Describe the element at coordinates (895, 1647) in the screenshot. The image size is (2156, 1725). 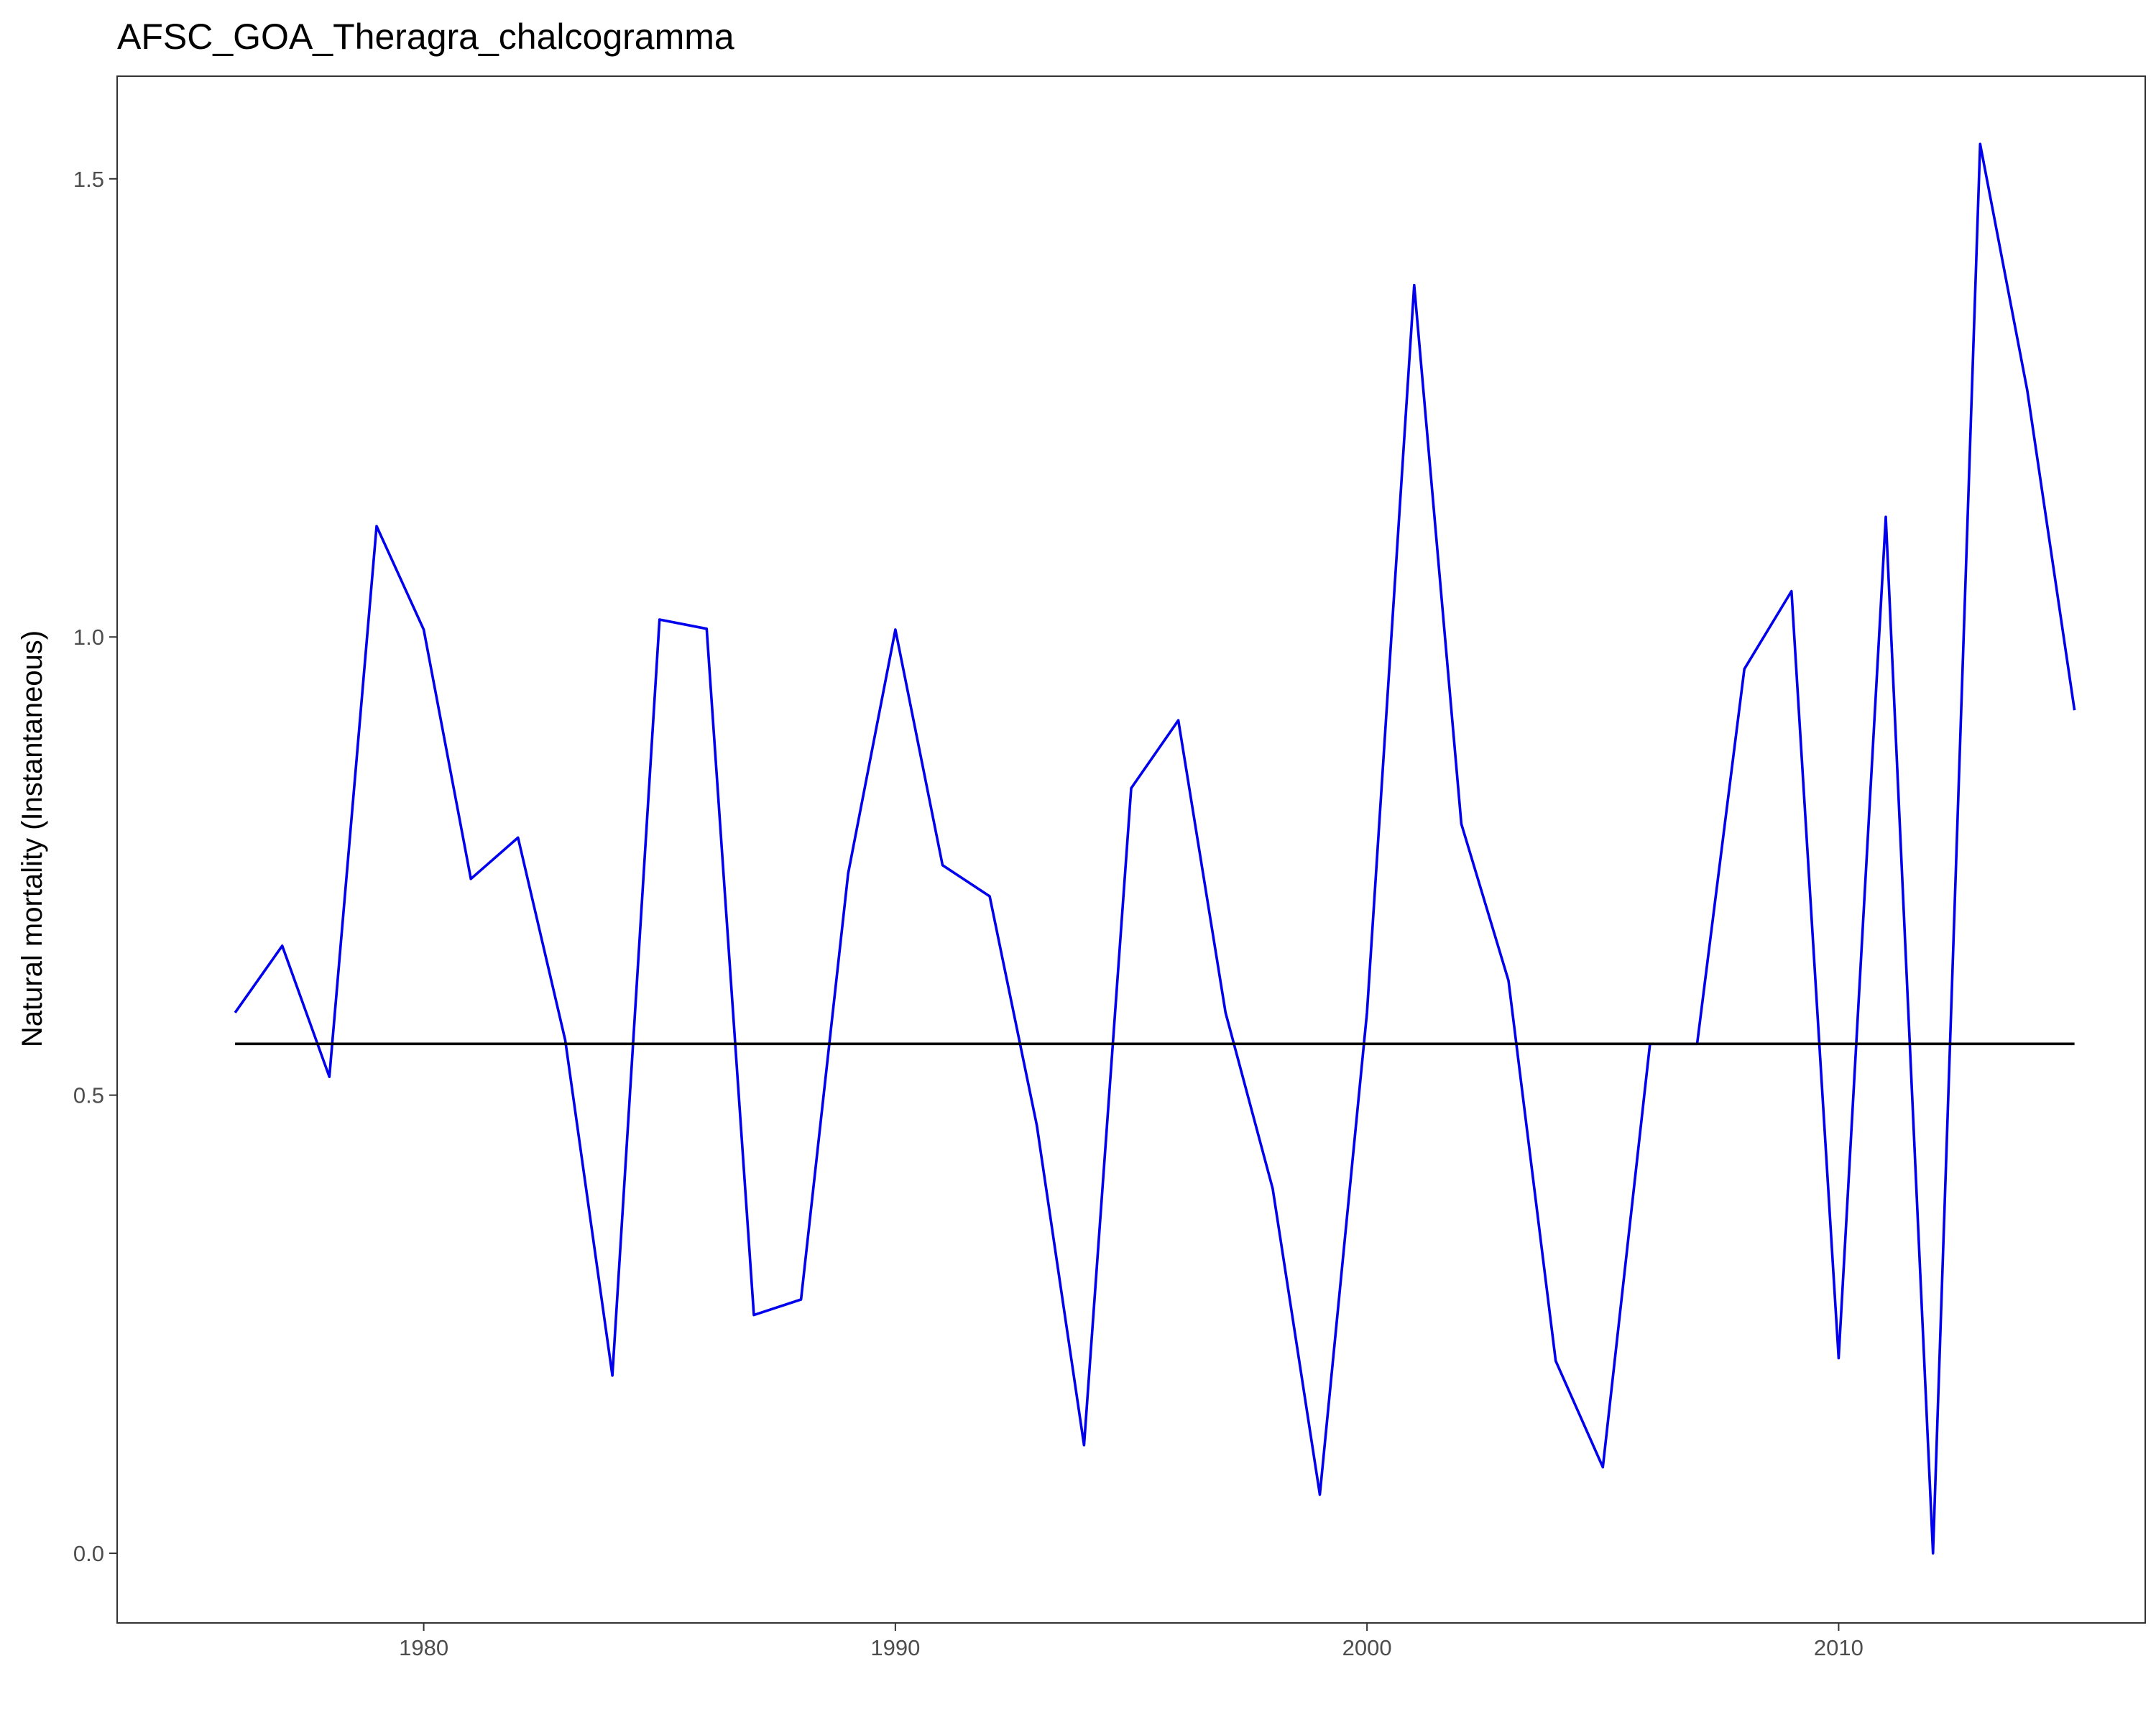
I see `x-tick-label: 1990` at that location.